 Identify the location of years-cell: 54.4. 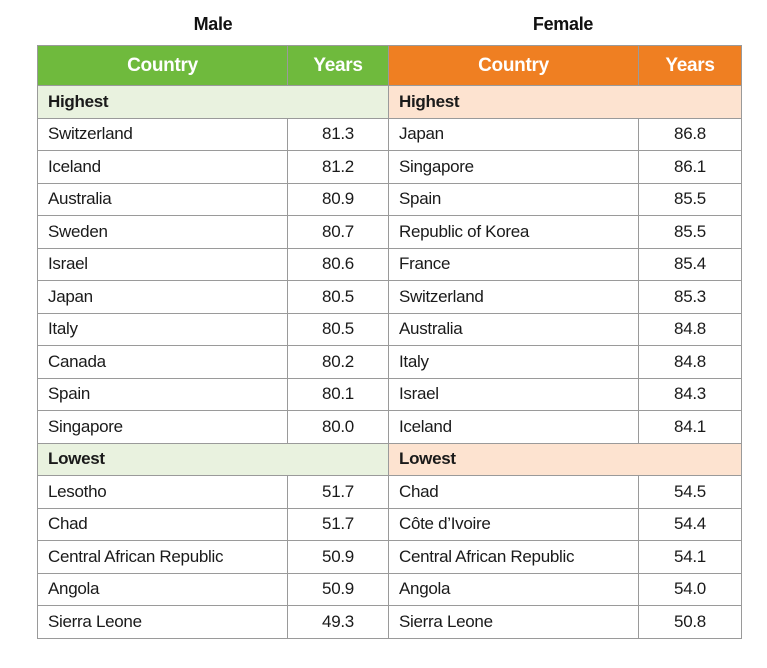
(690, 524).